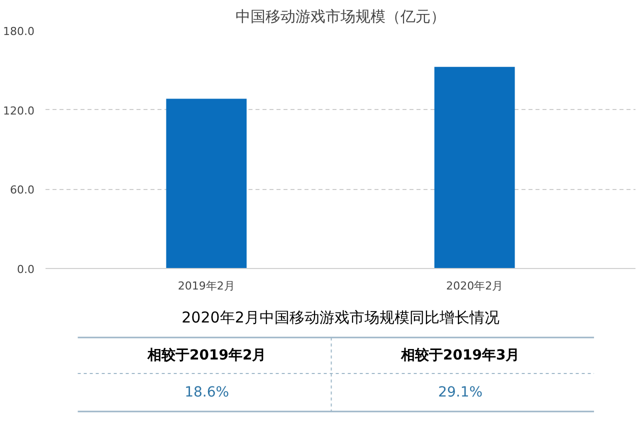  I want to click on y-tick-label: 0.0, so click(26, 269).